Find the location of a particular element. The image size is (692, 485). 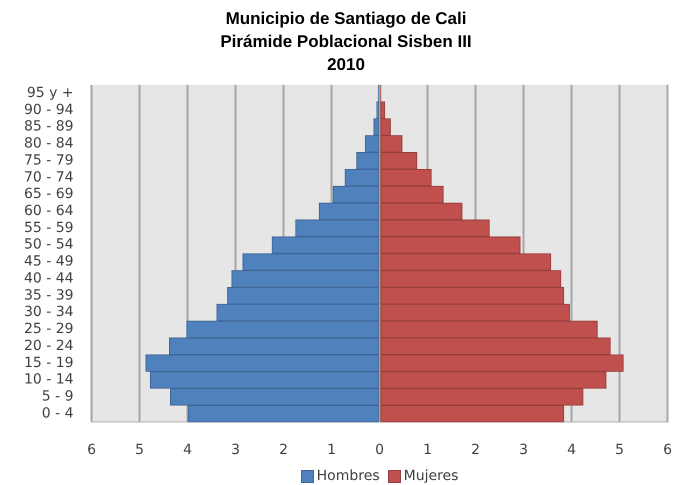

y-tick-label: 95 y + is located at coordinates (50, 92).